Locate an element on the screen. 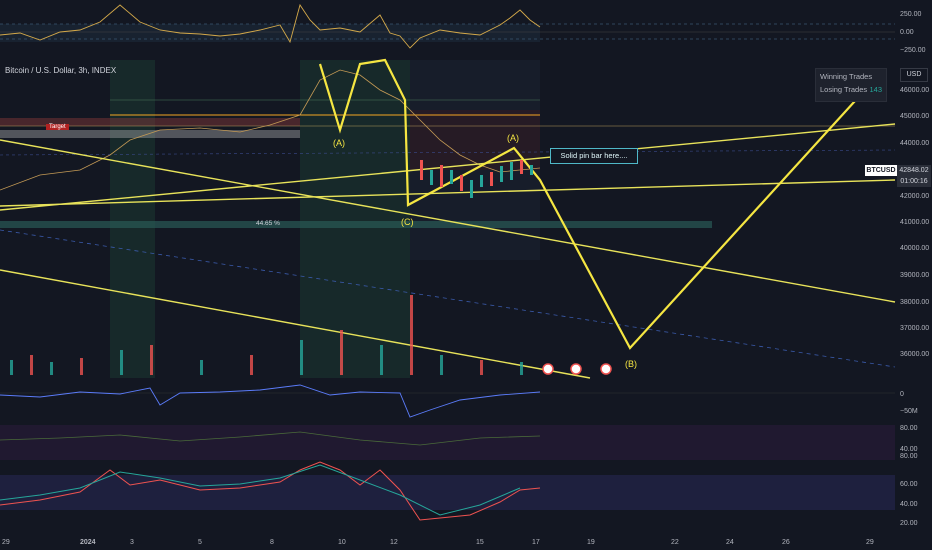 The height and width of the screenshot is (550, 932). winning-trades-value: 143 is located at coordinates (875, 89).